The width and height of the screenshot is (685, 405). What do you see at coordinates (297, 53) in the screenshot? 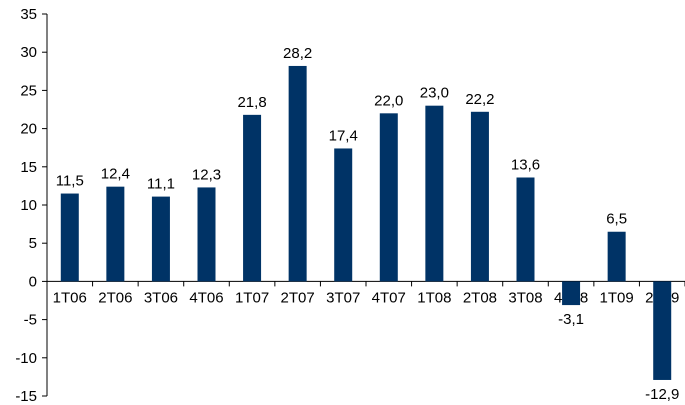
I see `data-label: 28,2` at bounding box center [297, 53].